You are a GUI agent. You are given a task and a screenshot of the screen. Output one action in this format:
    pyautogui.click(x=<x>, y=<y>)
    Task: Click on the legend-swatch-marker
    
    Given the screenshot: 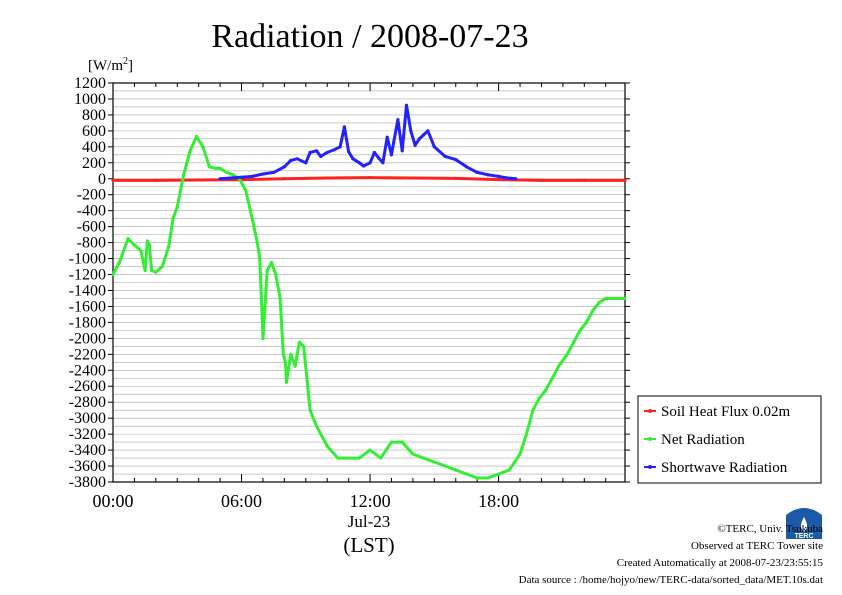 What is the action you would take?
    pyautogui.click(x=650, y=439)
    